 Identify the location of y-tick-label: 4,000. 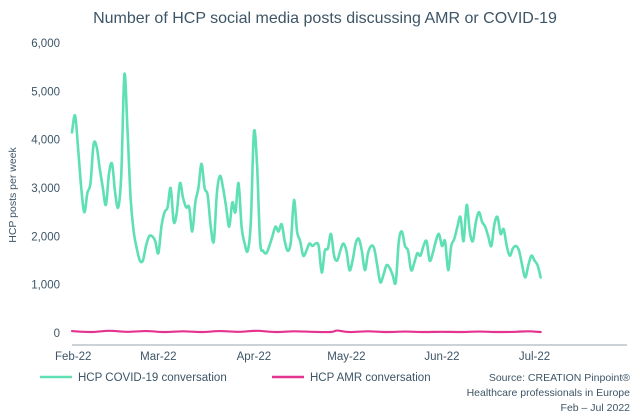
(45, 141).